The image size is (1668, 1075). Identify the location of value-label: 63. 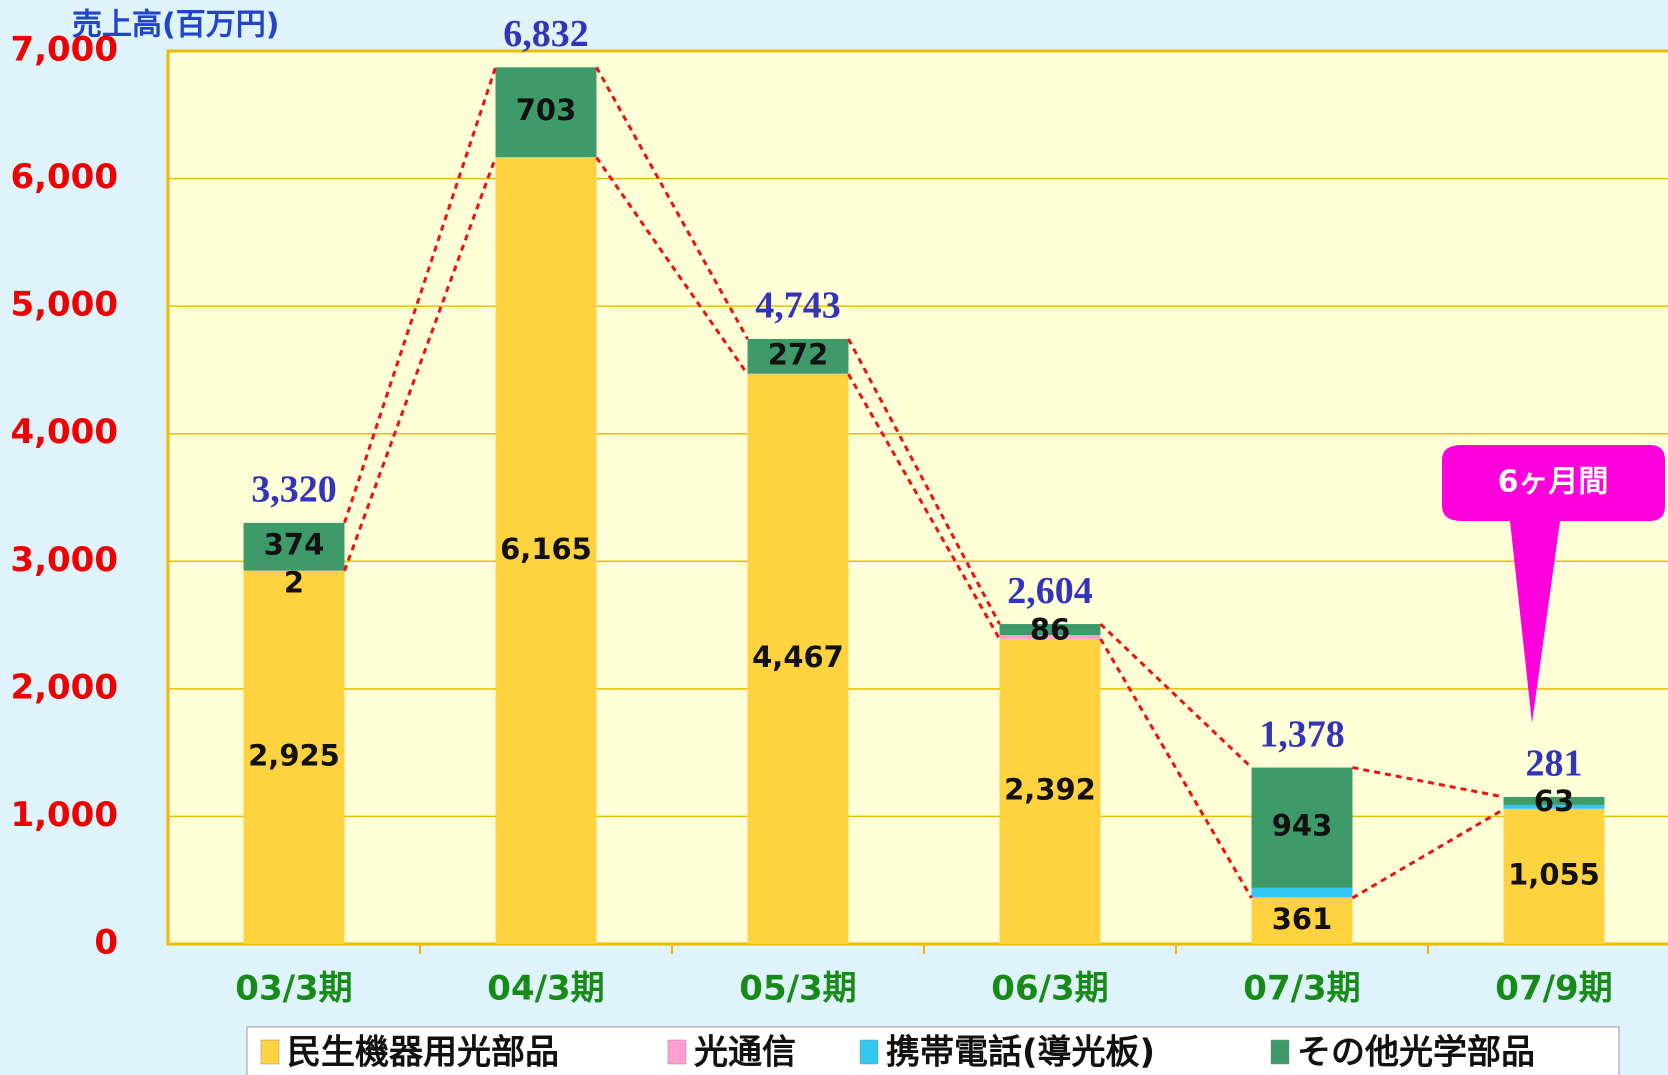
(1554, 801).